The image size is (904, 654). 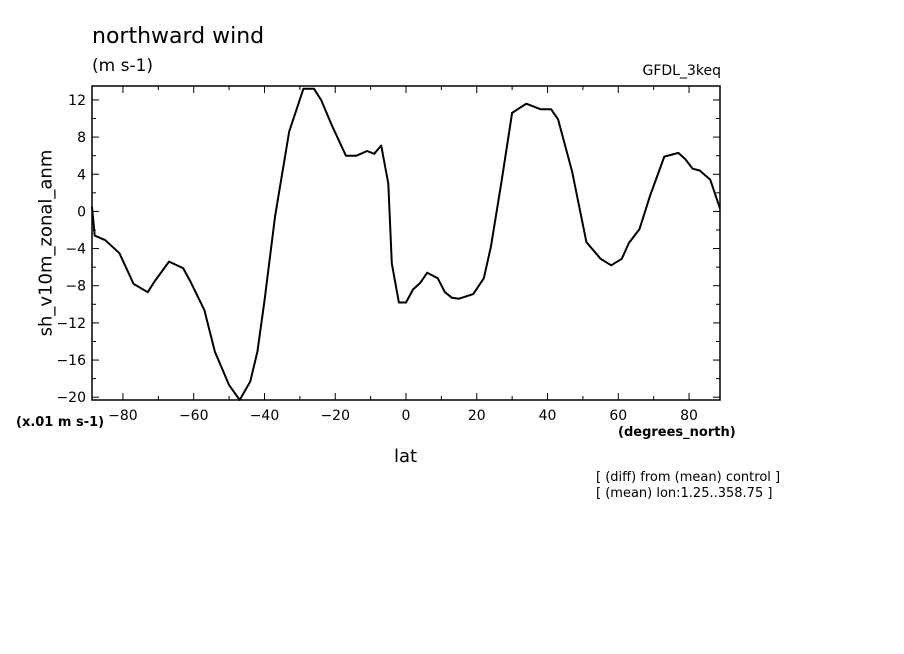 I want to click on chart-title: northward wind, so click(x=178, y=36).